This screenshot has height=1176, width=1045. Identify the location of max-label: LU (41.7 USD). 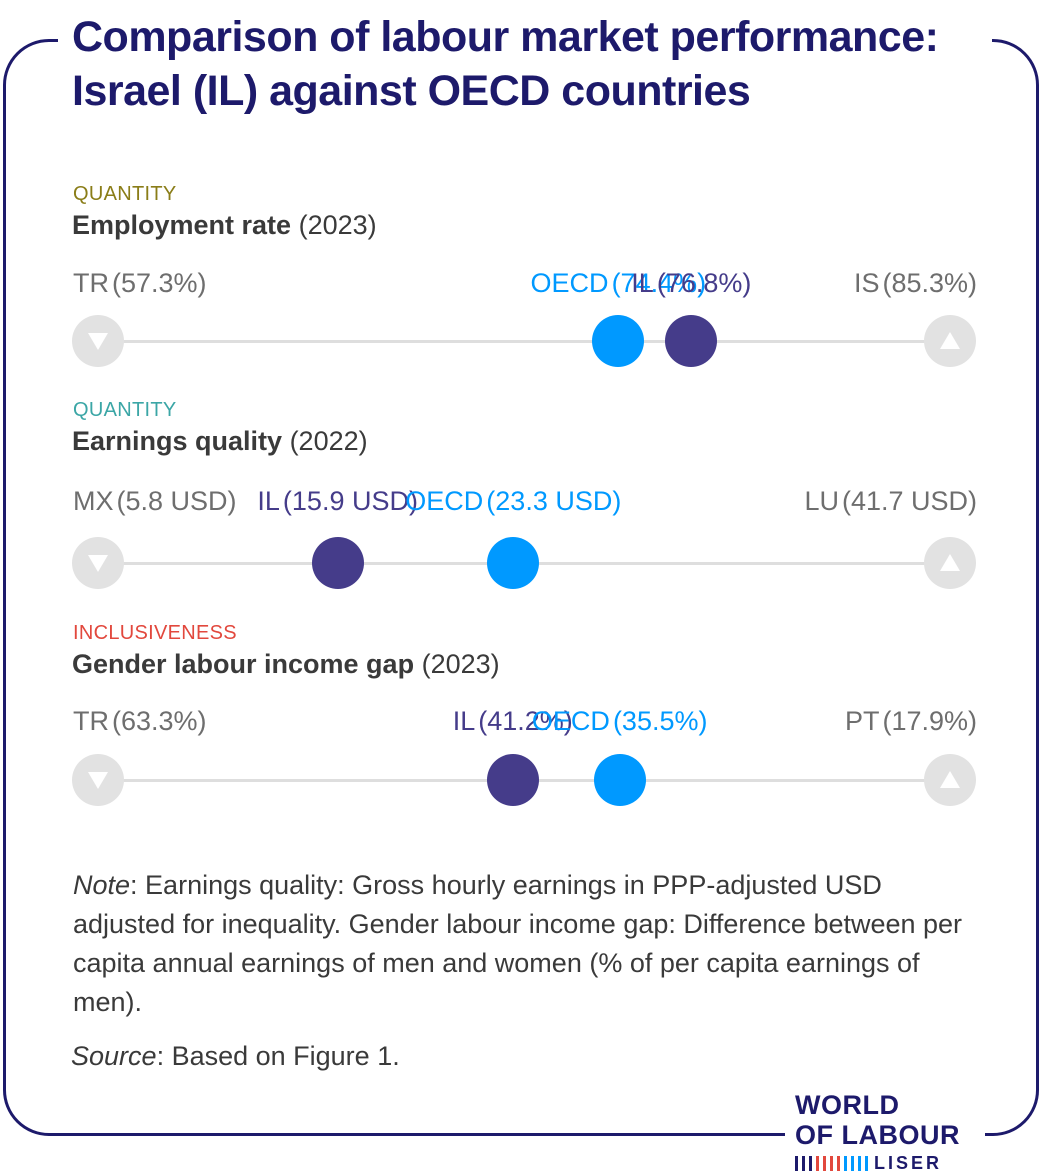
(890, 501).